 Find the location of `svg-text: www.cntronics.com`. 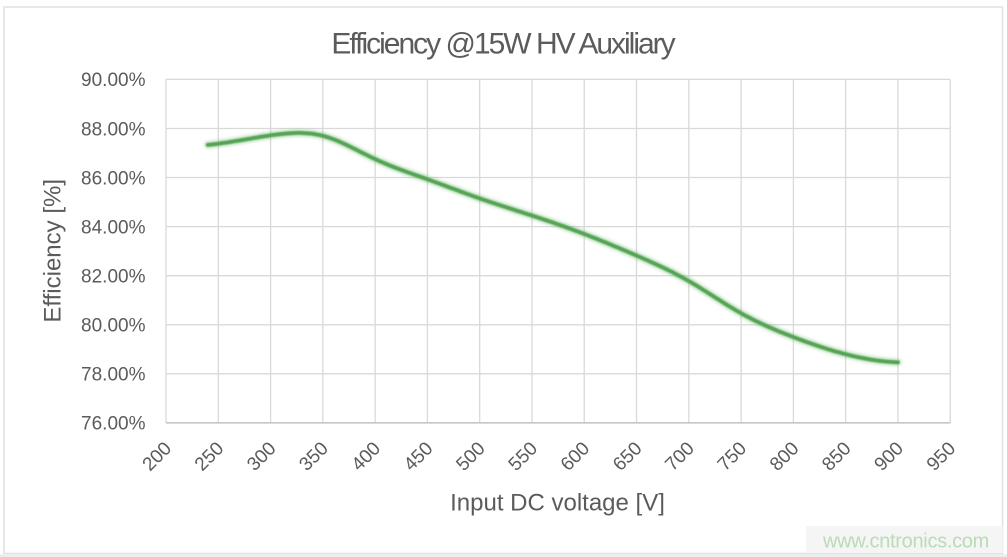

svg-text: www.cntronics.com is located at coordinates (905, 542).